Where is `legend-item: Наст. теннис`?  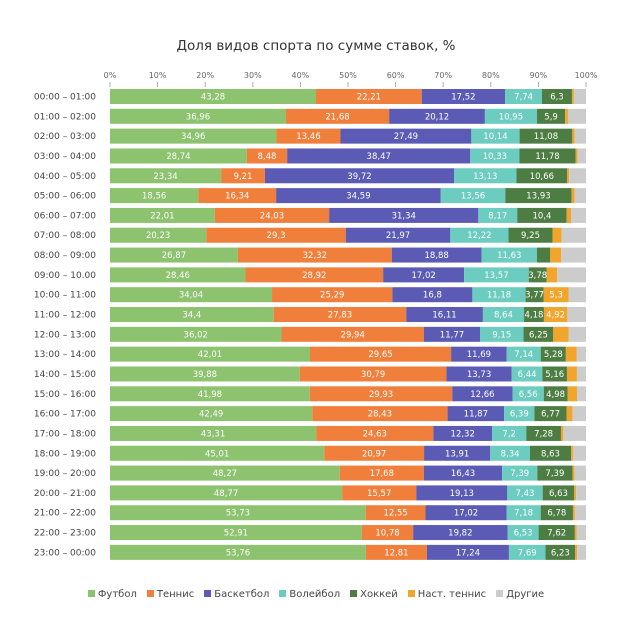
legend-item: Наст. теннис is located at coordinates (447, 594).